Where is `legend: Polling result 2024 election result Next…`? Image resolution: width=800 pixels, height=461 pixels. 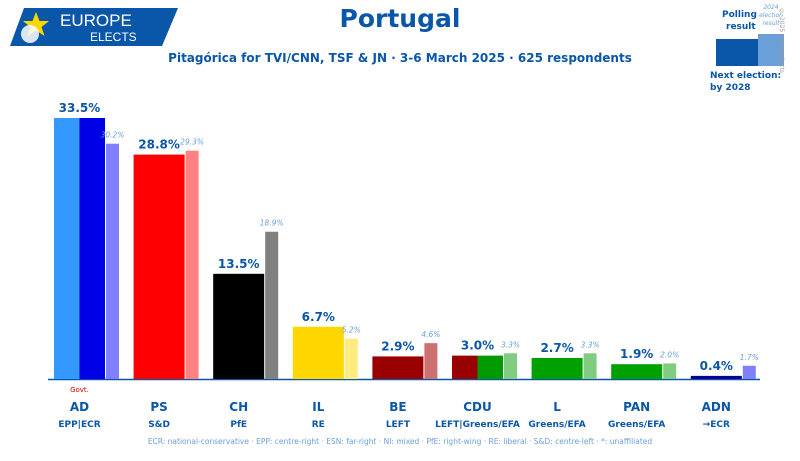
legend: Polling result 2024 election result Next… is located at coordinates (750, 54).